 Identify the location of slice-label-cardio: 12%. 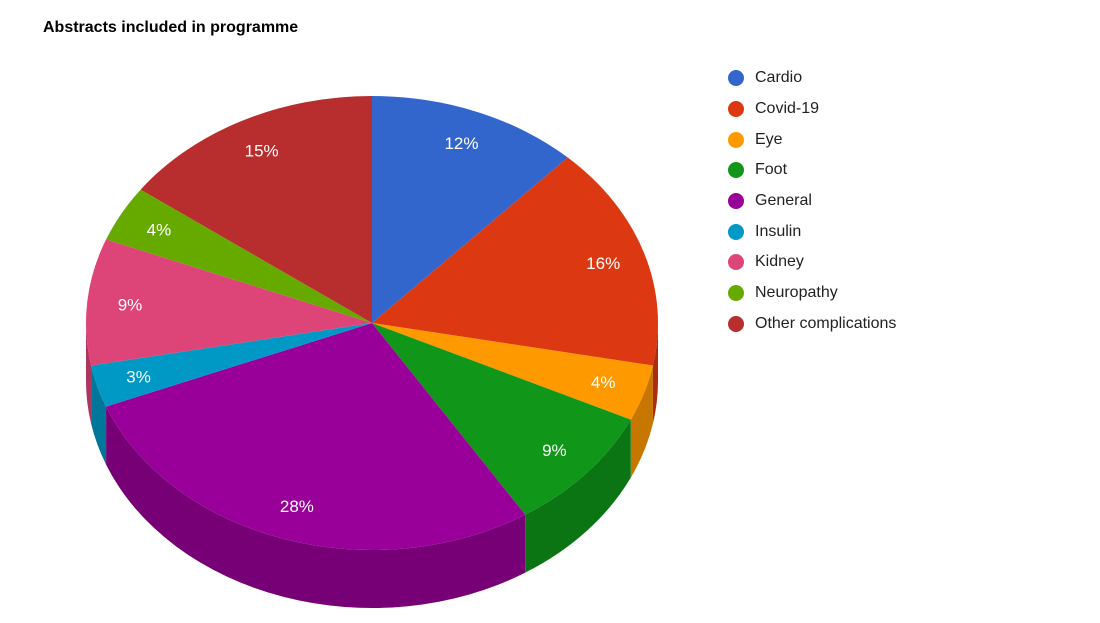
(461, 143).